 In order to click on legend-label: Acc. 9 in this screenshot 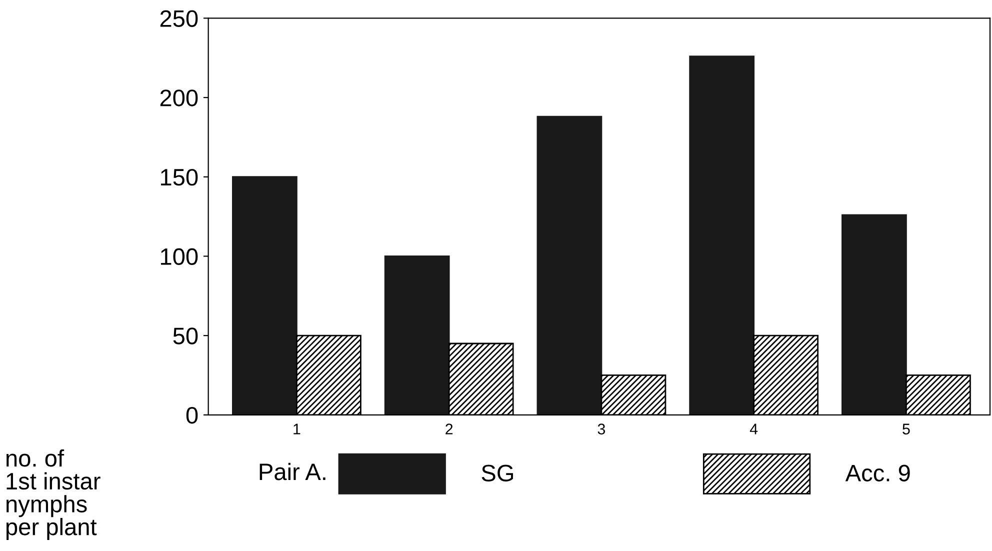, I will do `click(877, 473)`.